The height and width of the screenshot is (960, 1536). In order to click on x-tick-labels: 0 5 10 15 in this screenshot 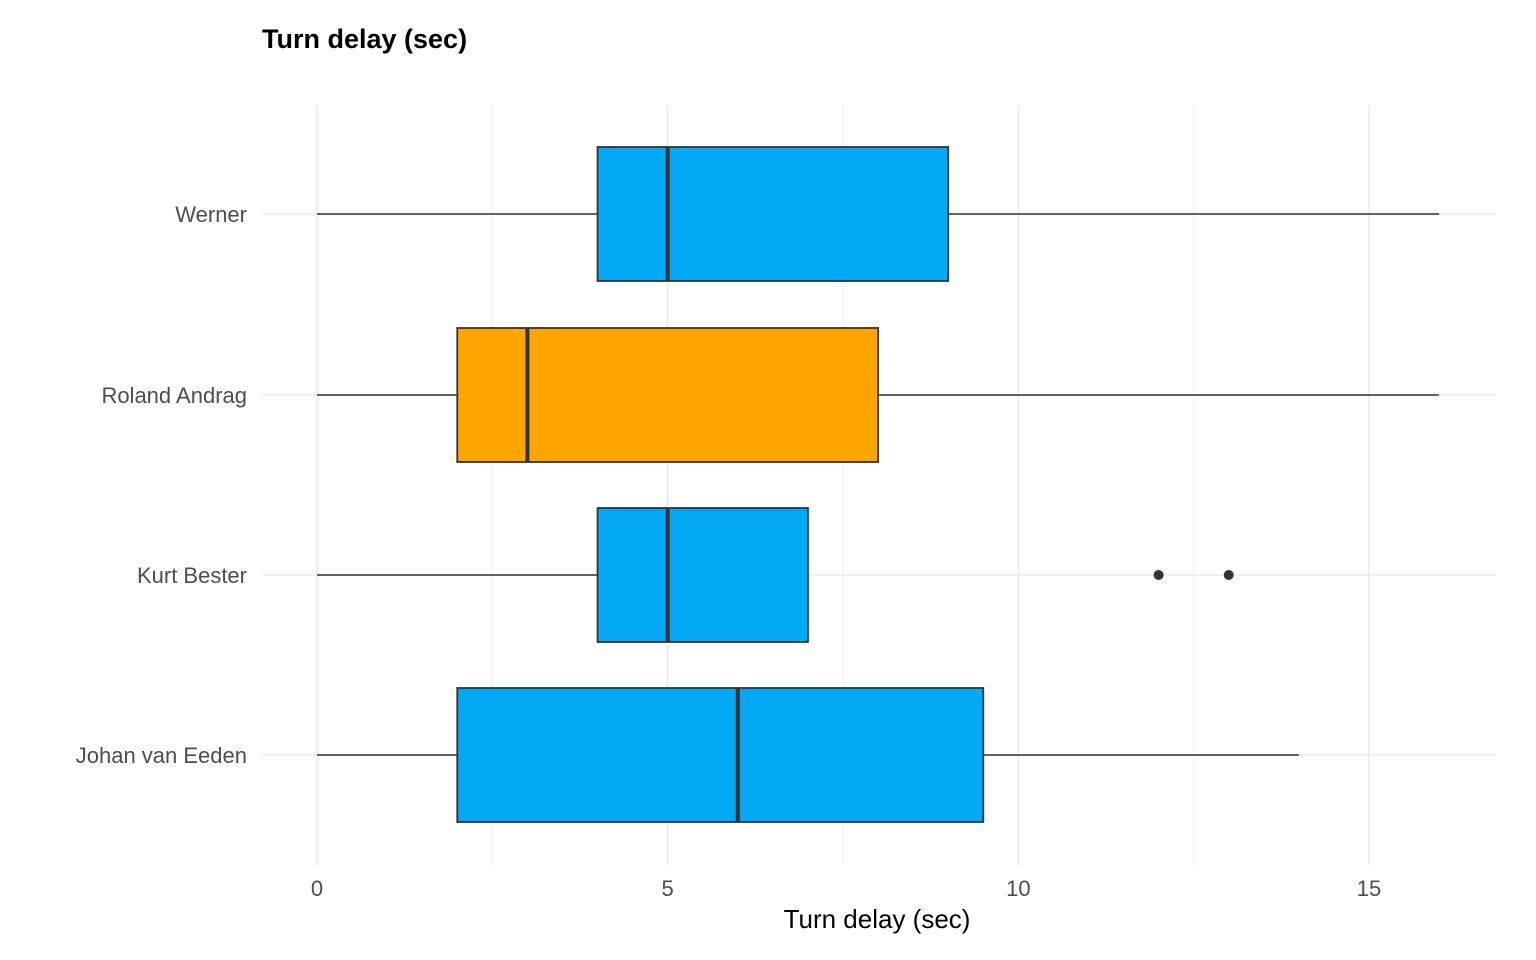, I will do `click(846, 888)`.